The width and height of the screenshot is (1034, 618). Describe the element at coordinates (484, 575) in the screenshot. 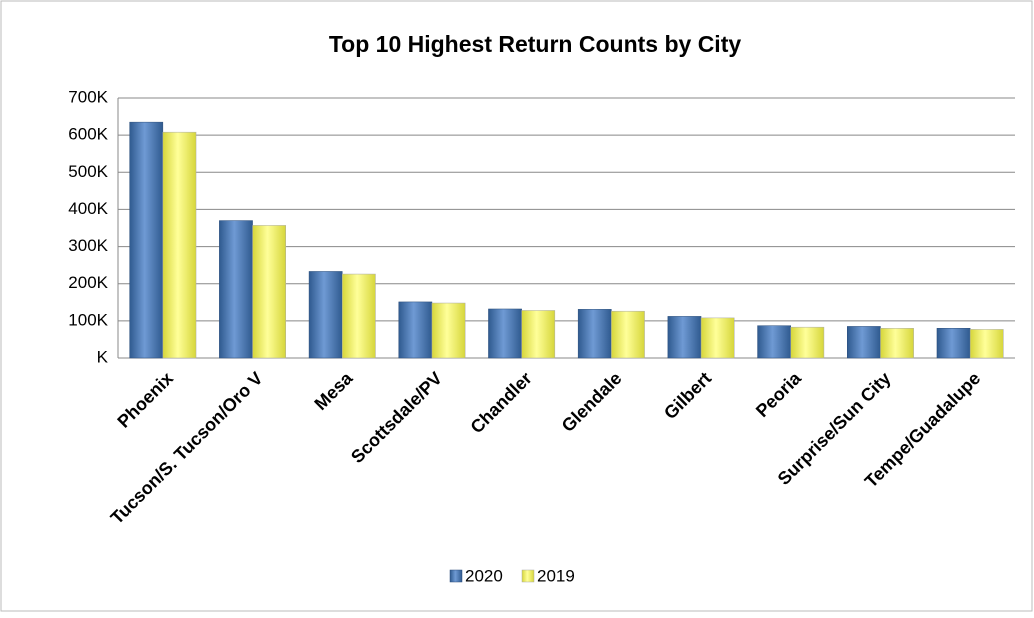

I see `legend-label: 2020` at that location.